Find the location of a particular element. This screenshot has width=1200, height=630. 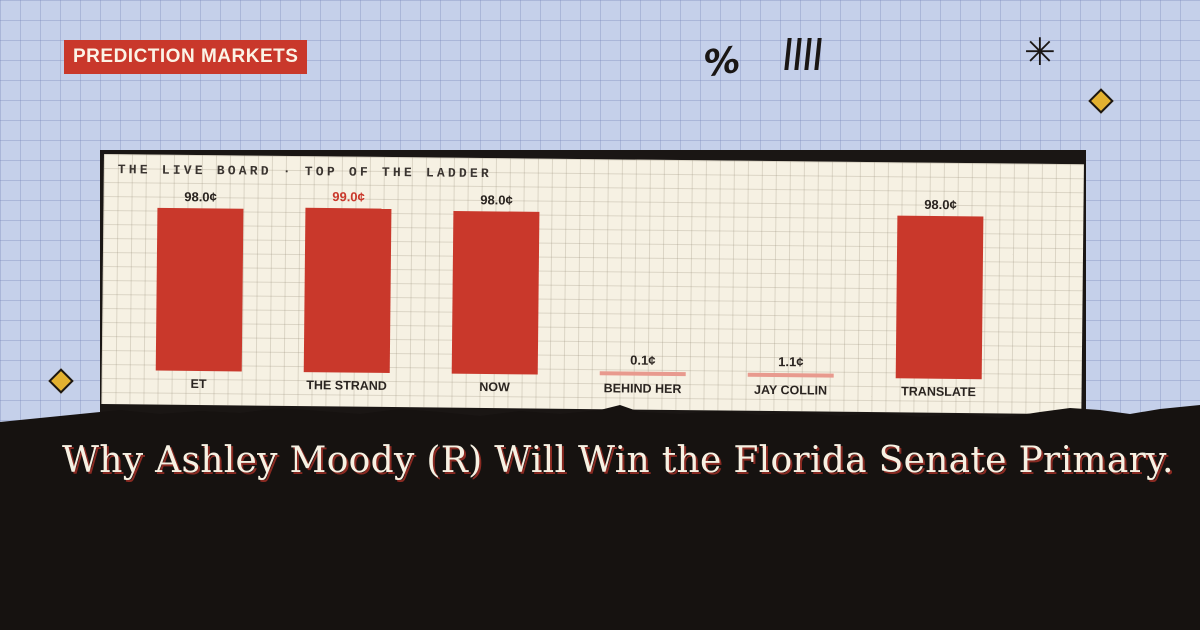

bar-now is located at coordinates (495, 292).